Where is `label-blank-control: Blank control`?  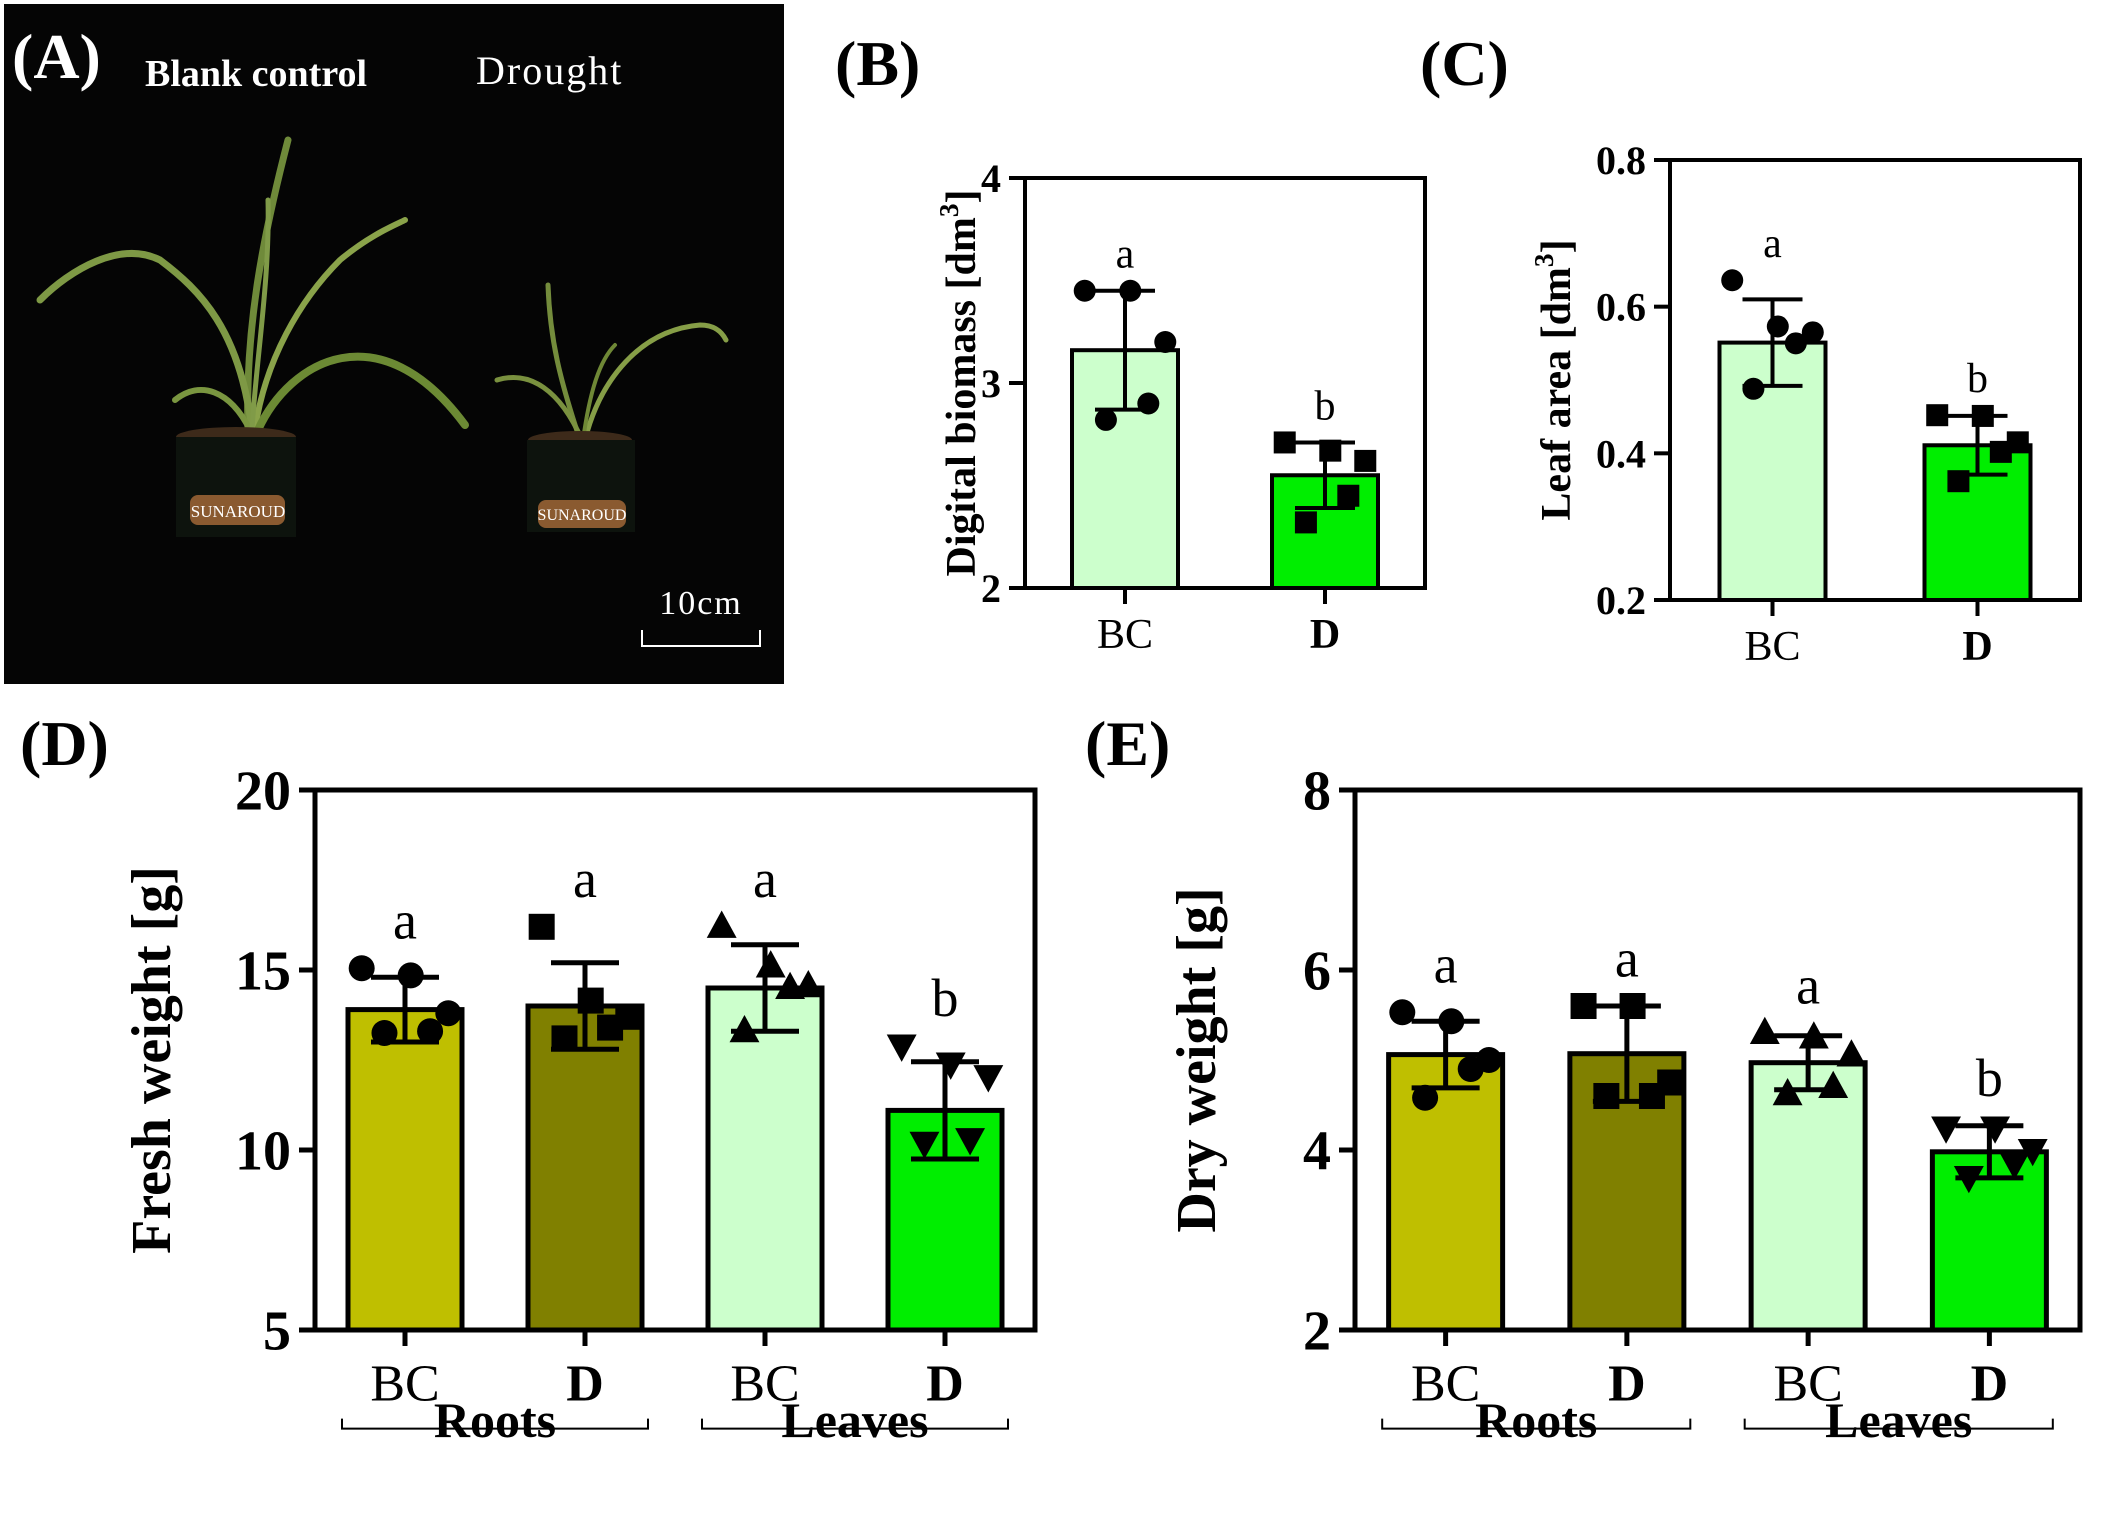 label-blank-control: Blank control is located at coordinates (256, 74).